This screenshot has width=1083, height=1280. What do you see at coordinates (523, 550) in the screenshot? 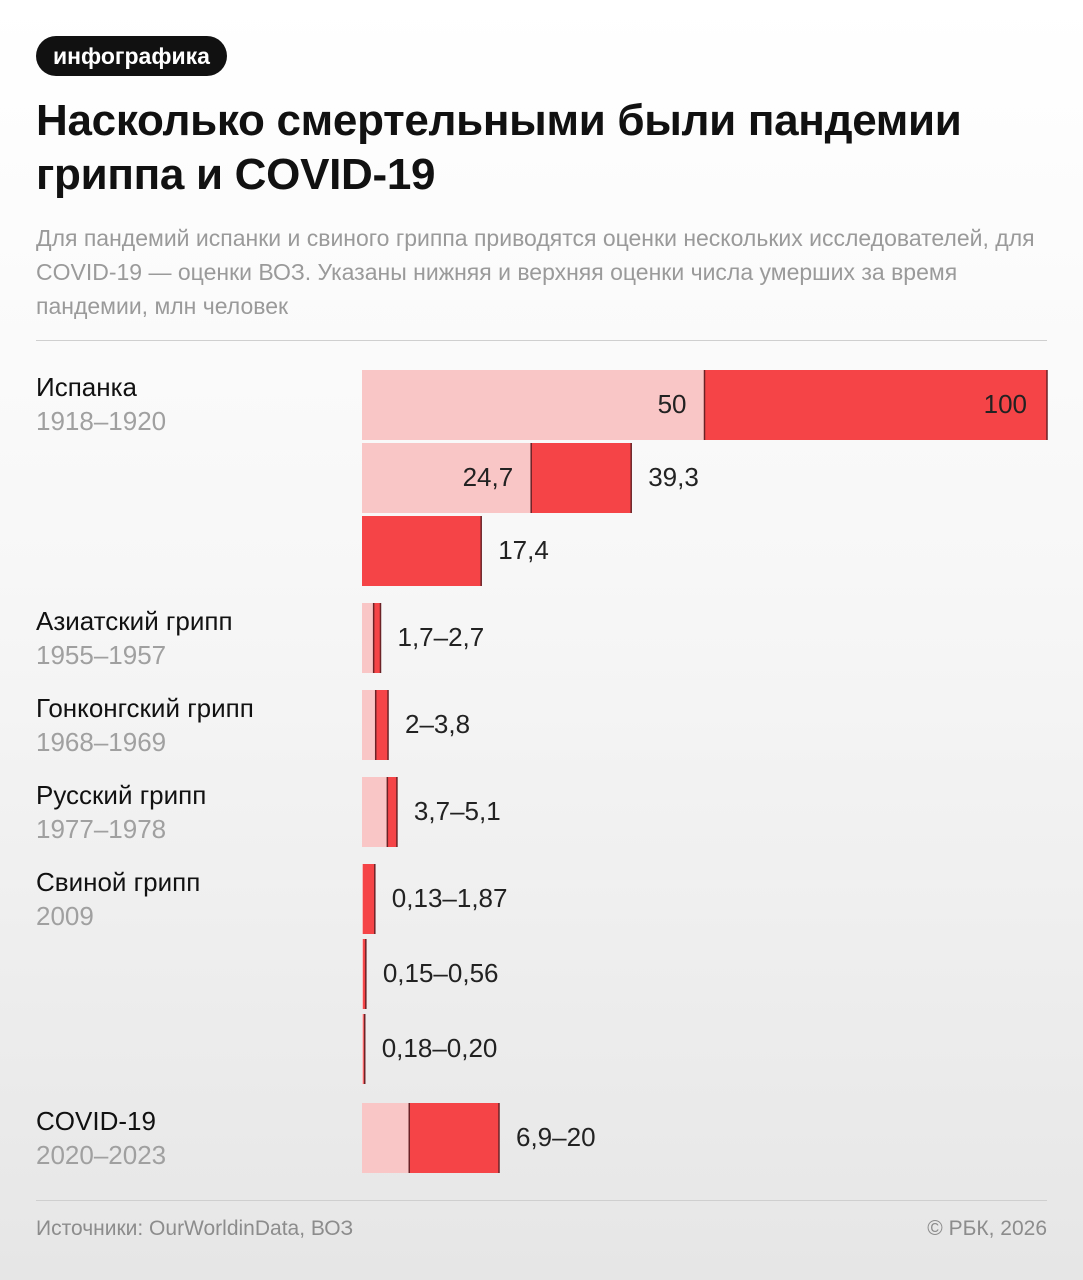
I see `data-label: 17,4` at bounding box center [523, 550].